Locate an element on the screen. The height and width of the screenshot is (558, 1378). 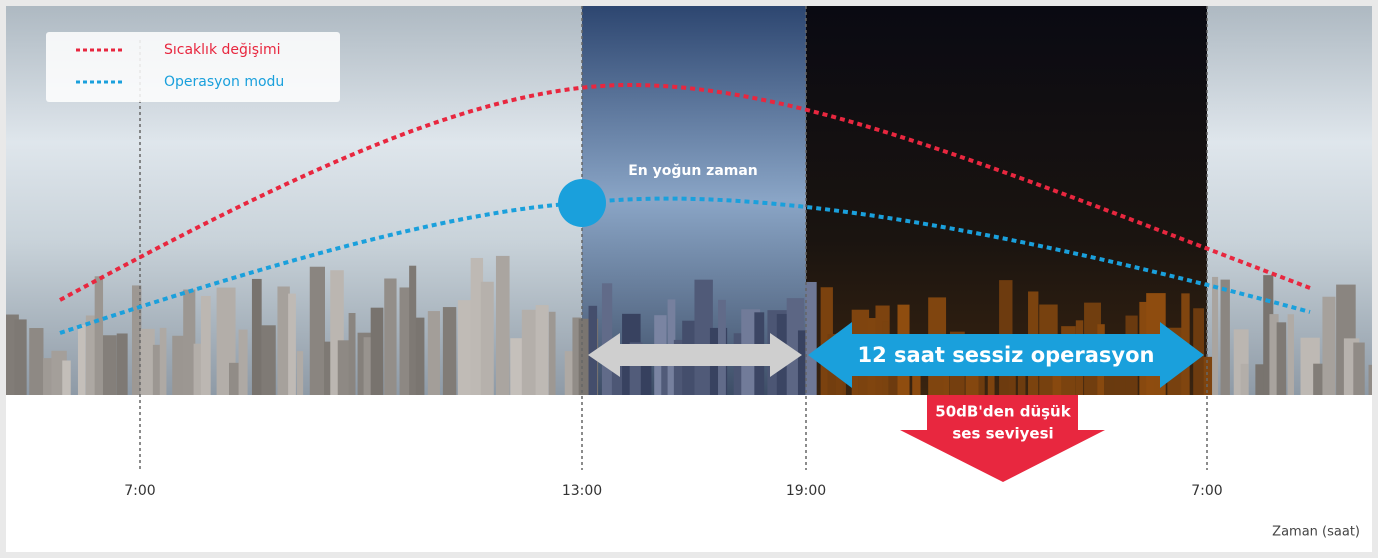
quiet-label: 12 saat sessiz operasyon is located at coordinates (1006, 355).